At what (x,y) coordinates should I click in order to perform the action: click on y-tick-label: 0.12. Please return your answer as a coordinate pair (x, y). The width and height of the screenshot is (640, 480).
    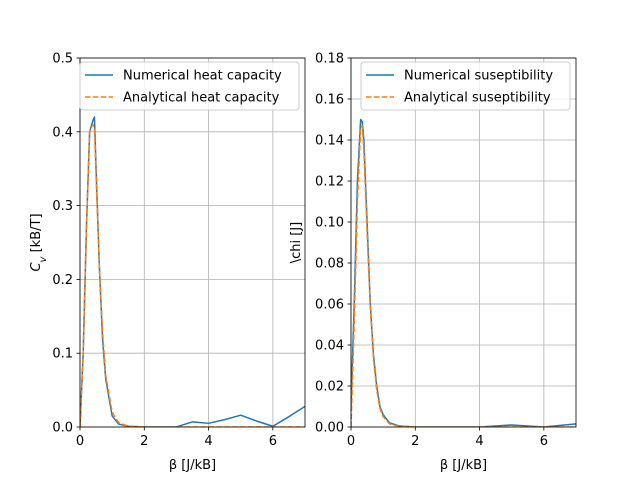
    Looking at the image, I should click on (329, 182).